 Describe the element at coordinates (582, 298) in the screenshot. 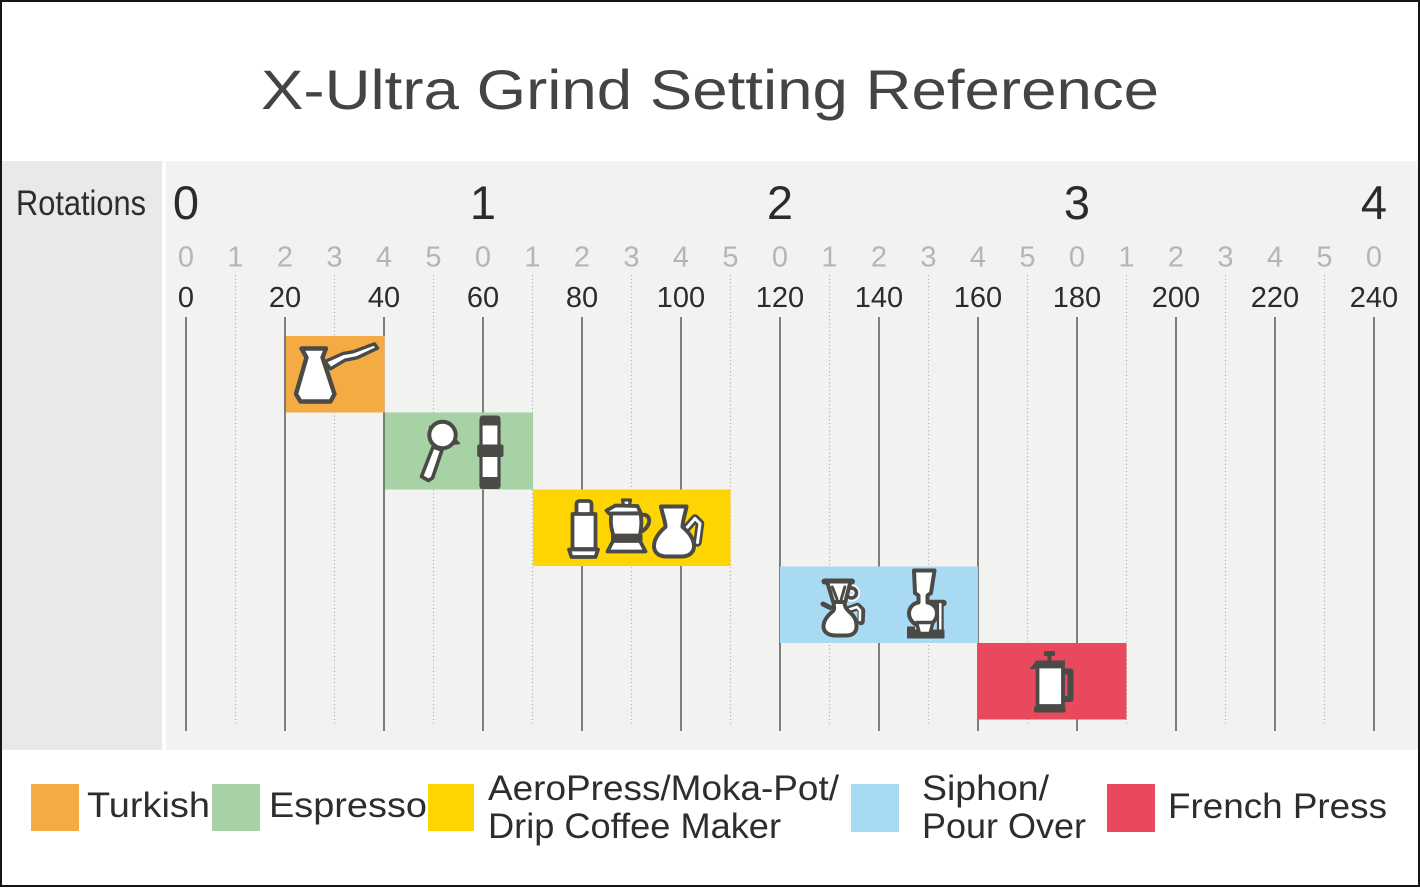

I see `svg-text: 80` at that location.